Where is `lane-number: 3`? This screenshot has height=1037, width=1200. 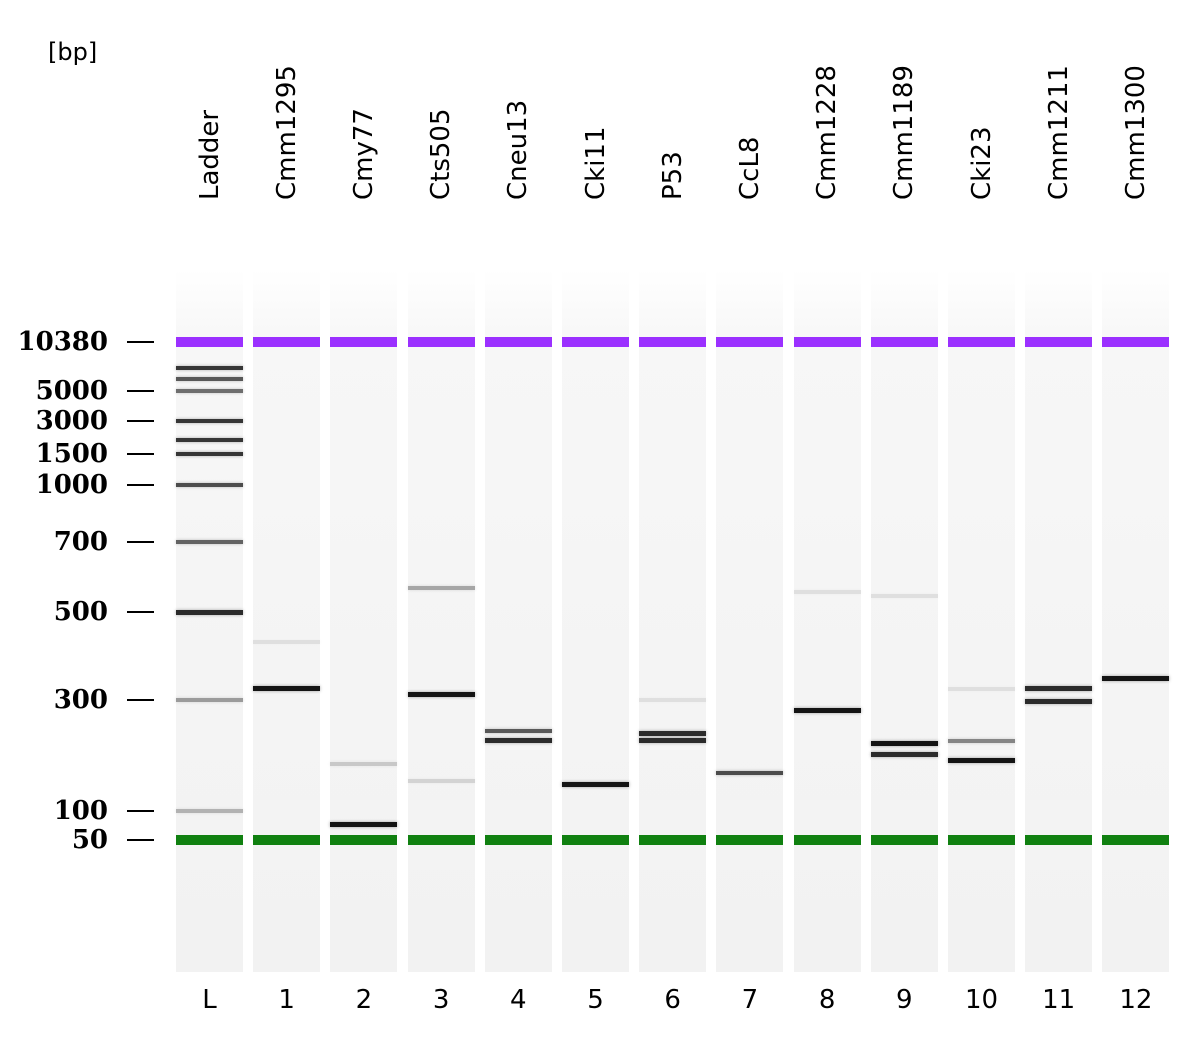
lane-number: 3 is located at coordinates (441, 1000).